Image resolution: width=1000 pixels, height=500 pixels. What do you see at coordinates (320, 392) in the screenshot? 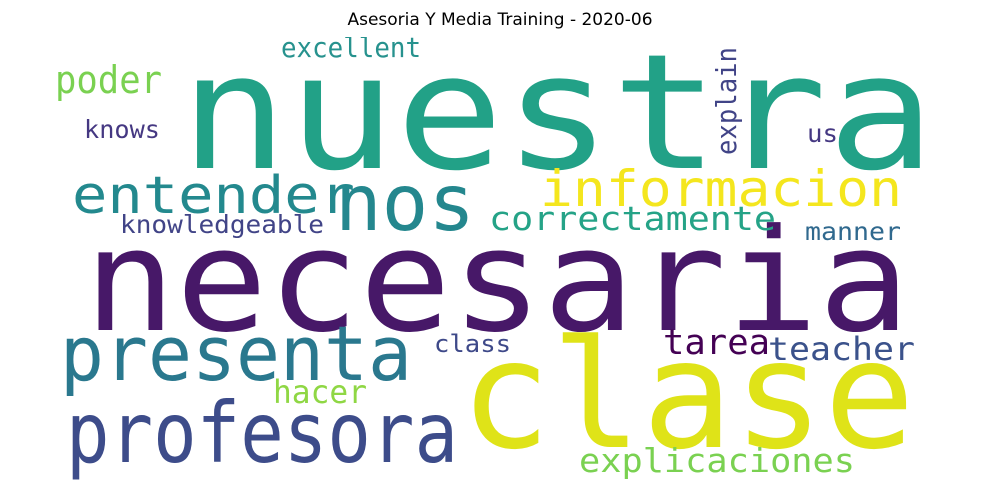
I see `word-hacer: hacer` at bounding box center [320, 392].